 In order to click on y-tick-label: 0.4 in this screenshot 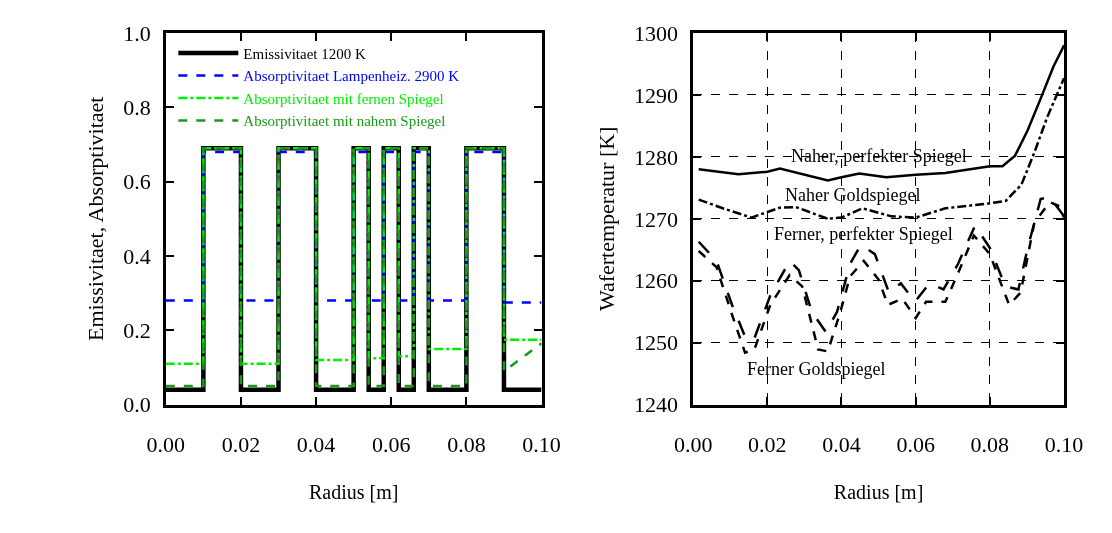, I will do `click(137, 256)`.